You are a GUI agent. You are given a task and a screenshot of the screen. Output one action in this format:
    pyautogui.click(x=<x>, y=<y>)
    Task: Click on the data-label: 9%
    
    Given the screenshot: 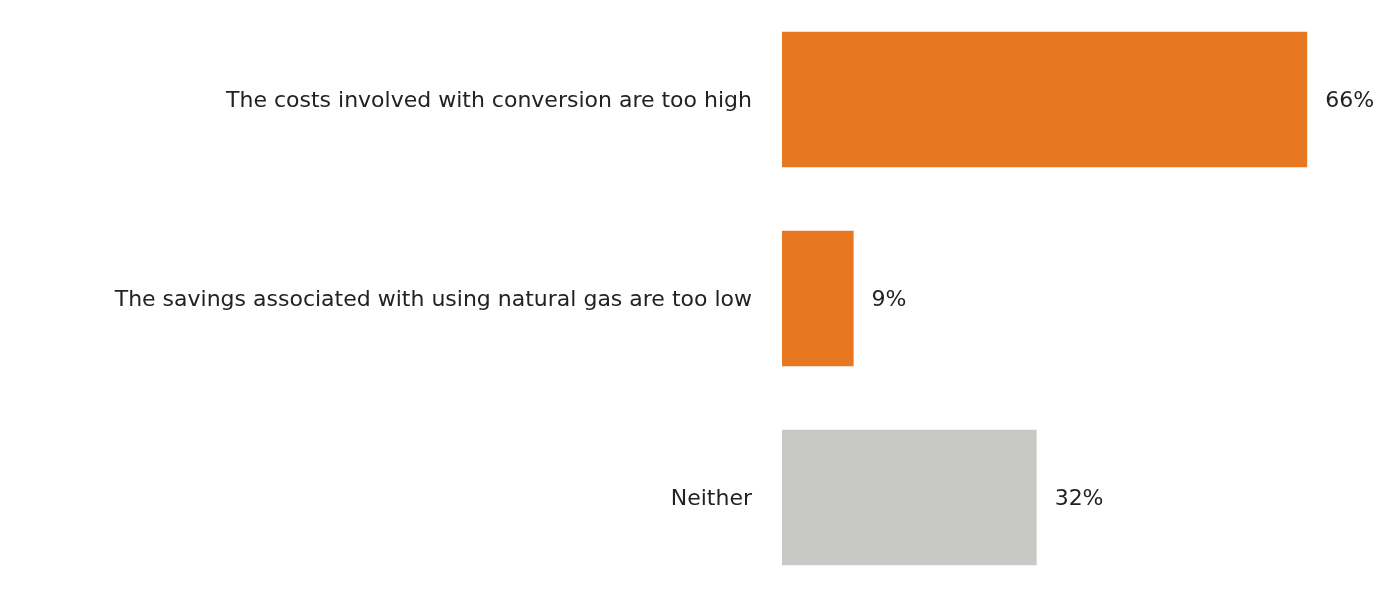 What is the action you would take?
    pyautogui.click(x=889, y=298)
    